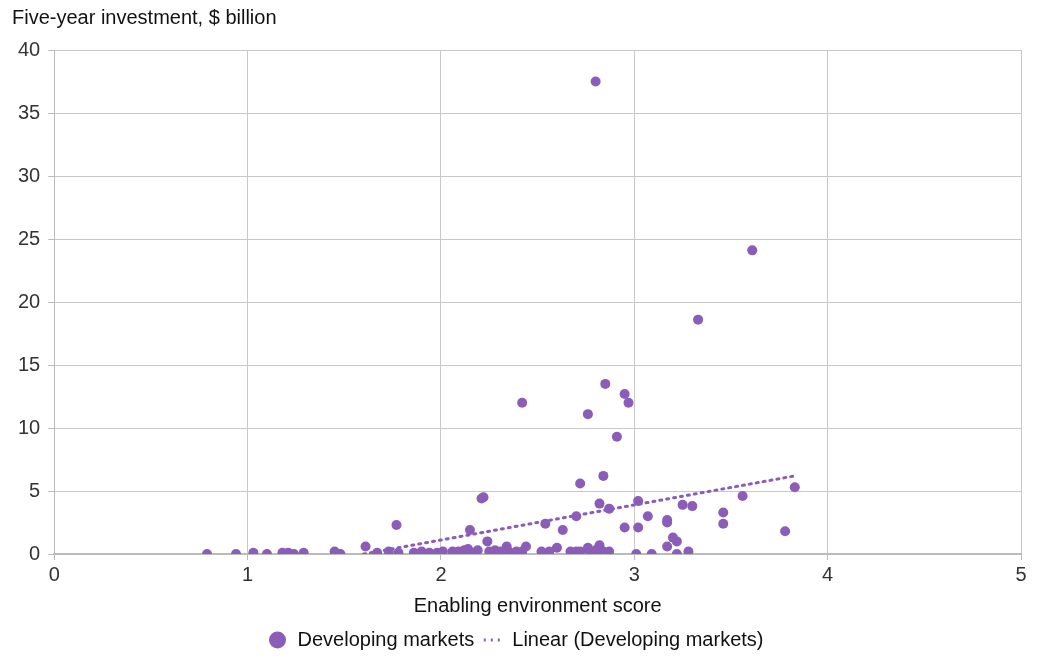  I want to click on y-tick-label: 40, so click(29, 48).